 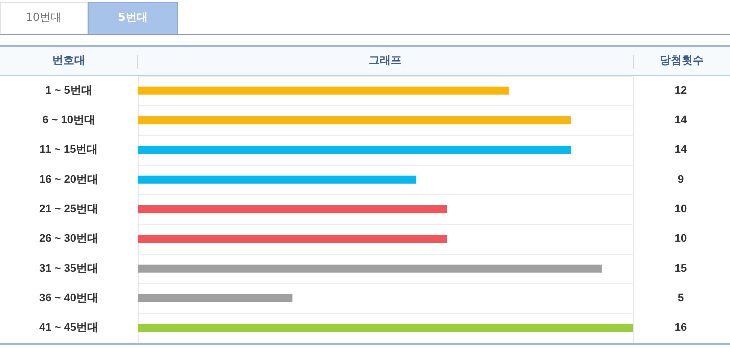 What do you see at coordinates (681, 298) in the screenshot?
I see `data-label: 5` at bounding box center [681, 298].